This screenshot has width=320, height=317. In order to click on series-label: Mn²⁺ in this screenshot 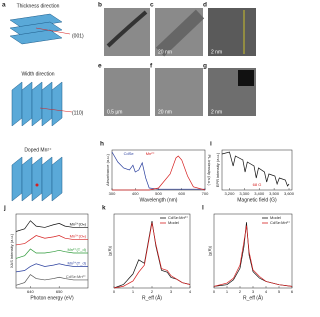, I will do `click(150, 153)`.